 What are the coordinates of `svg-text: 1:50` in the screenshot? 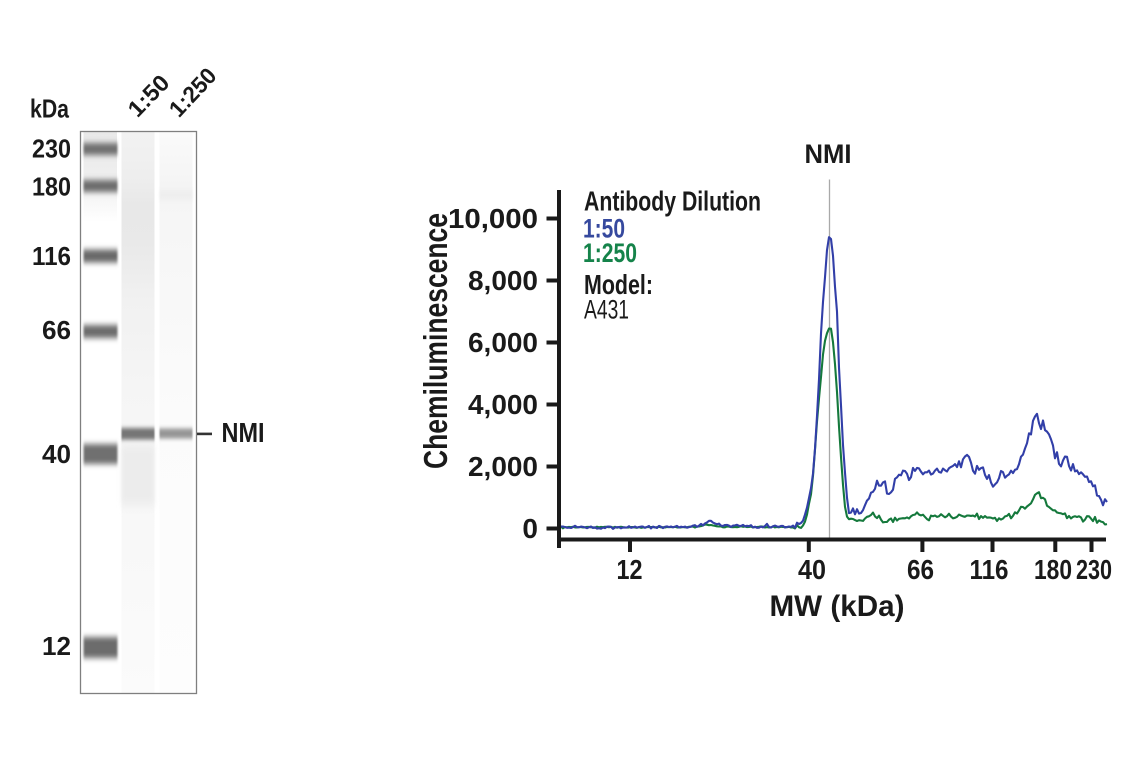 It's located at (604, 229).